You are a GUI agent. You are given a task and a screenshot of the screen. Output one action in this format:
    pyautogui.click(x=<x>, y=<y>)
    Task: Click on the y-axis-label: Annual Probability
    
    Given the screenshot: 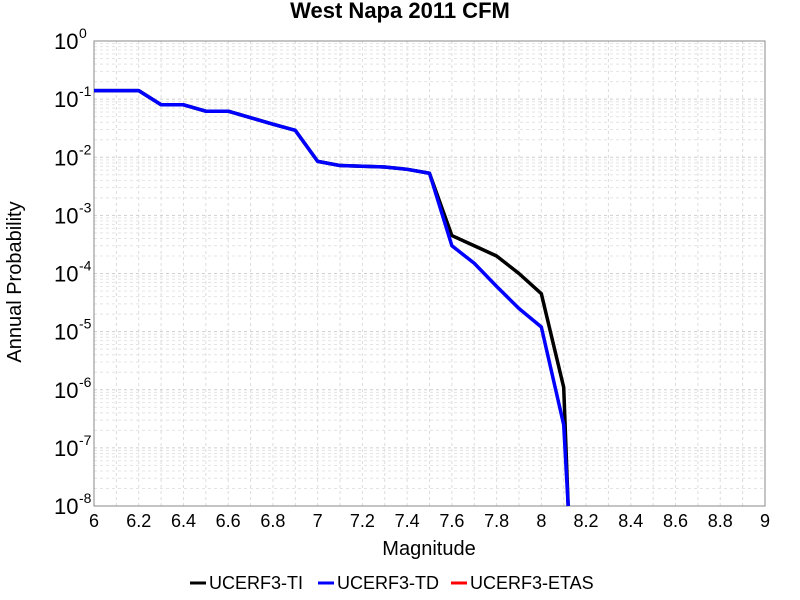 What is the action you would take?
    pyautogui.click(x=15, y=281)
    